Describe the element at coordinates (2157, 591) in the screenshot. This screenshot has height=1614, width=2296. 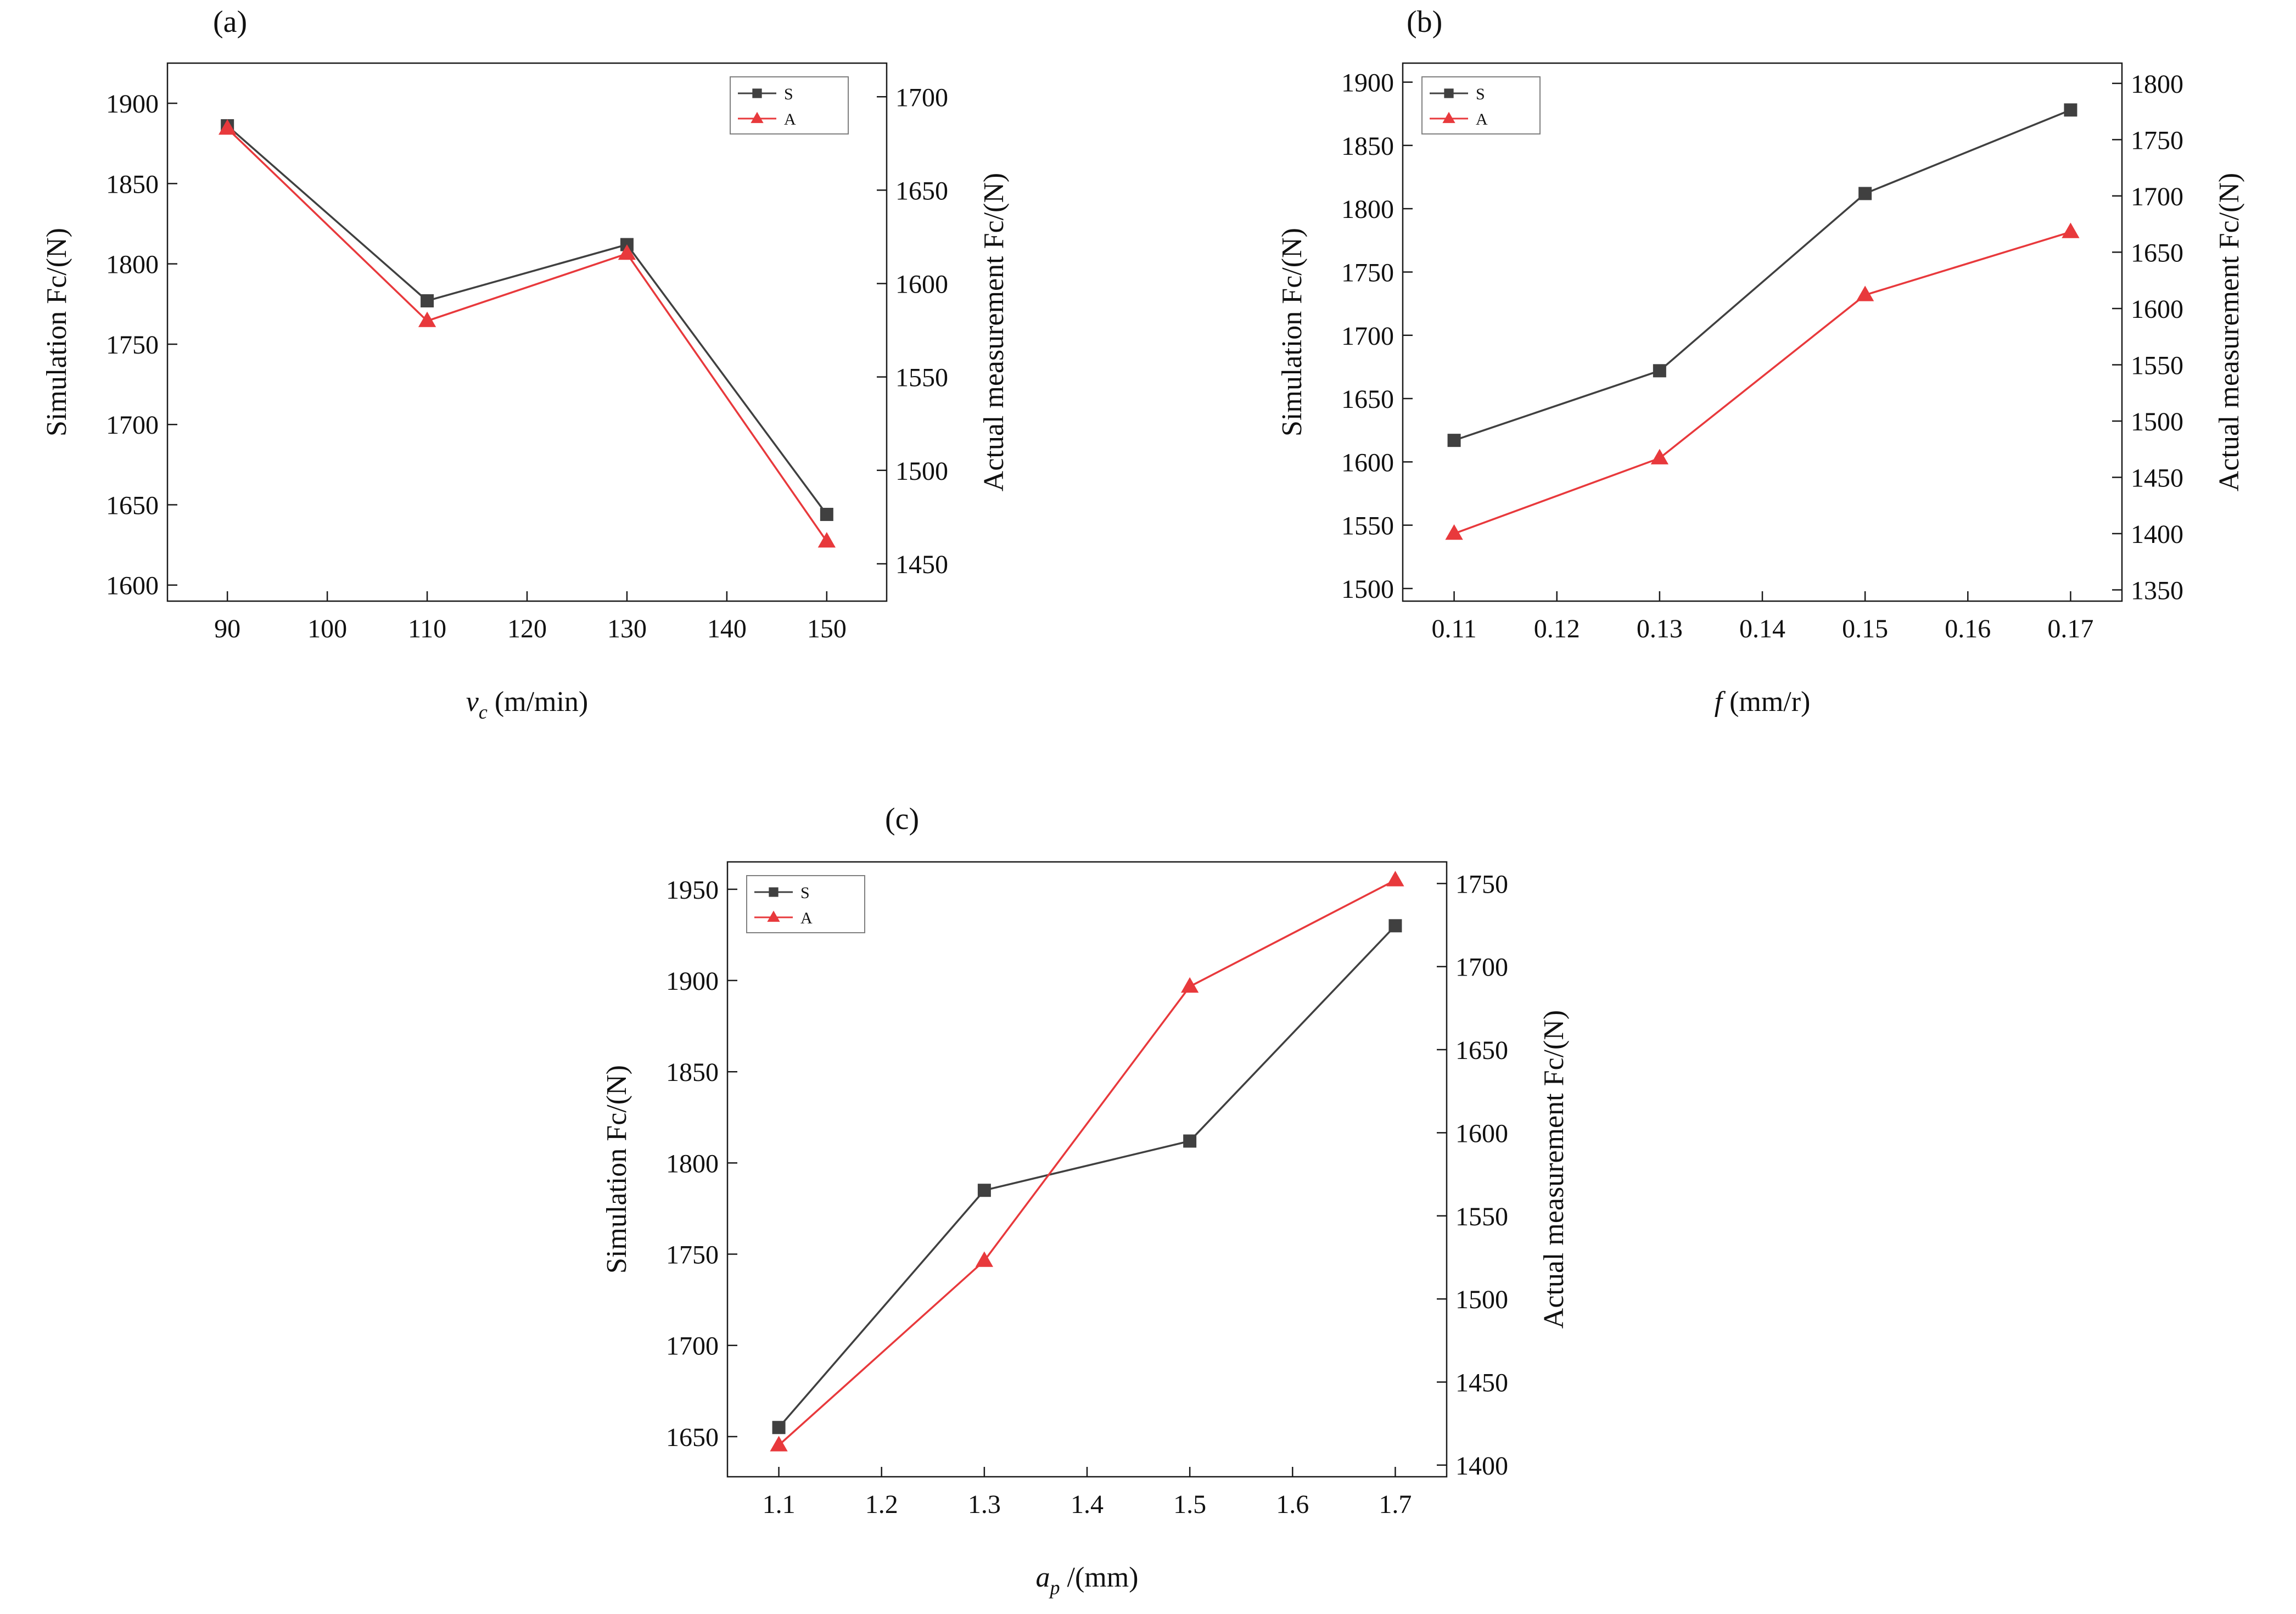
I see `right-tick-label-1350: 1350` at that location.